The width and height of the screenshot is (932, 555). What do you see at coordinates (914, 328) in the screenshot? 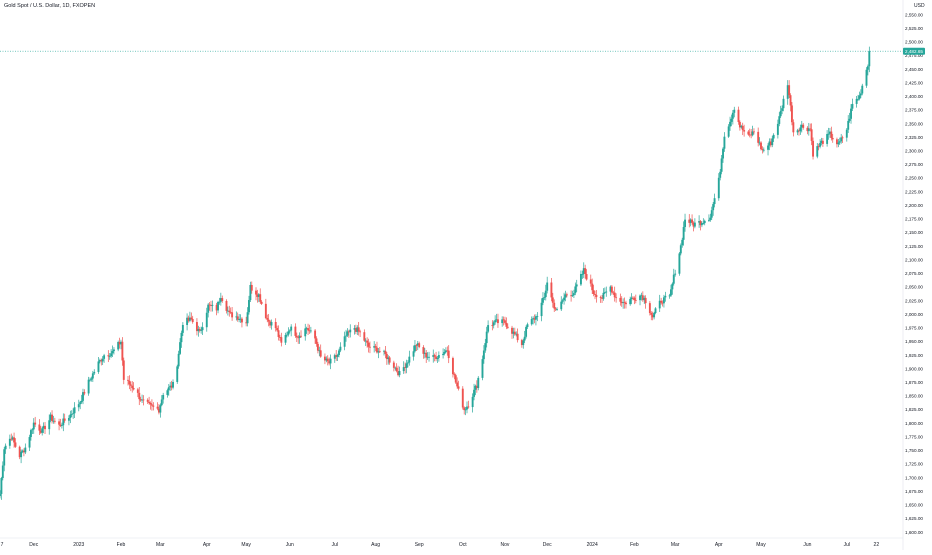
I see `y-tick-label: 1,975.00` at bounding box center [914, 328].